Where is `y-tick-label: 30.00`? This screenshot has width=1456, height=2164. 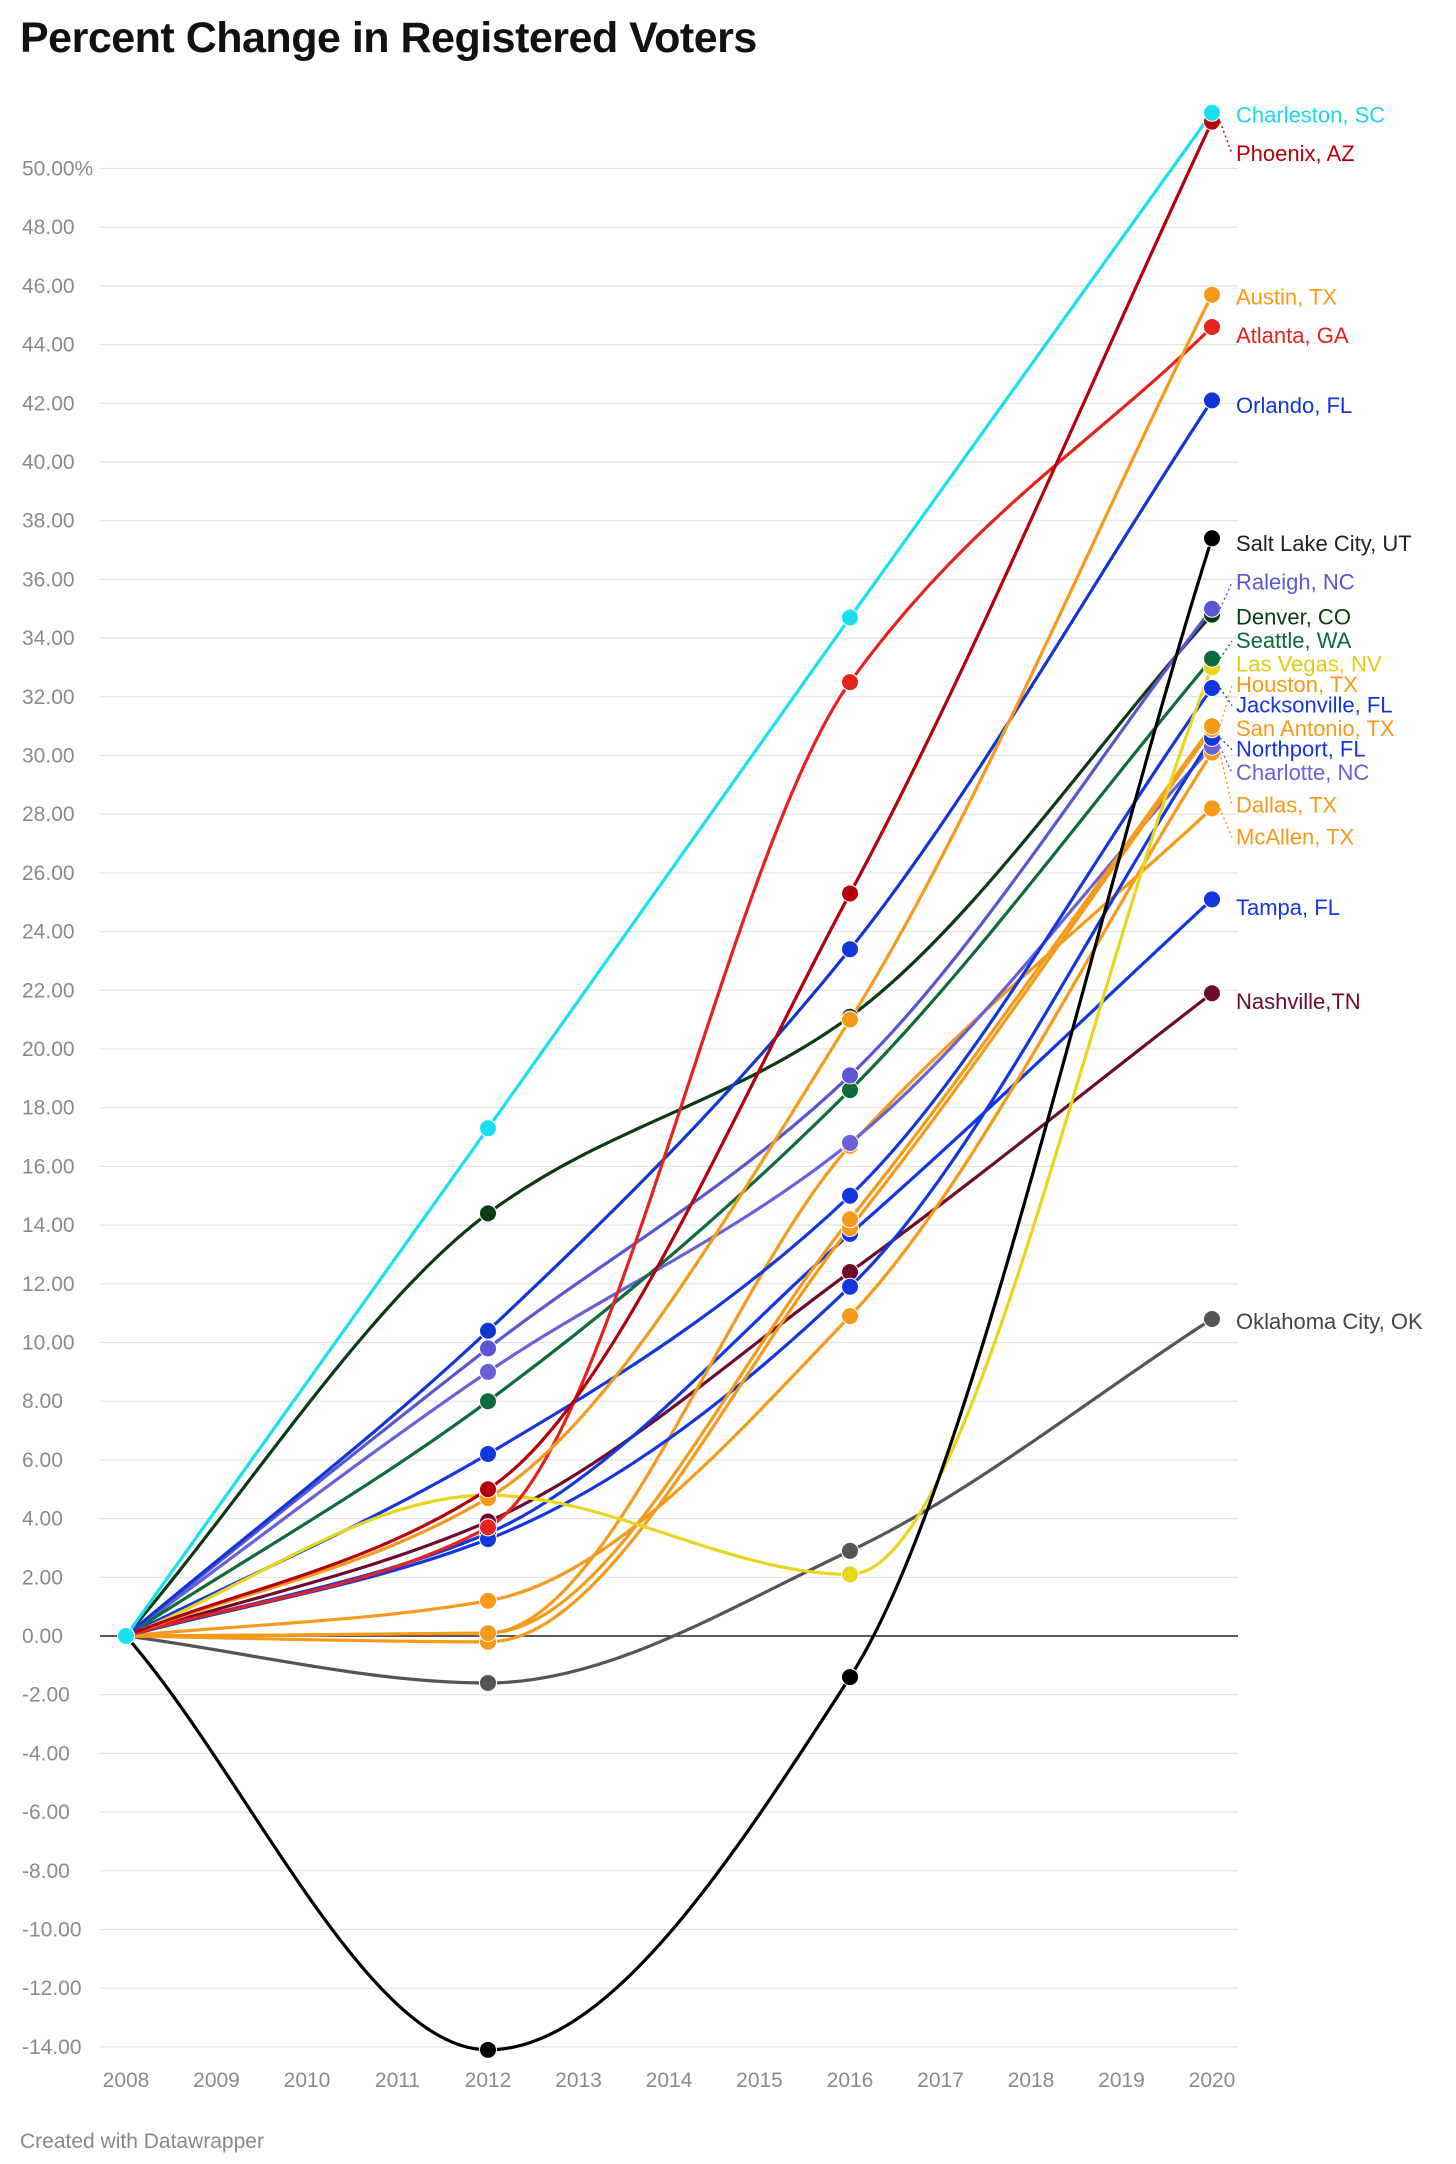 y-tick-label: 30.00 is located at coordinates (48, 756).